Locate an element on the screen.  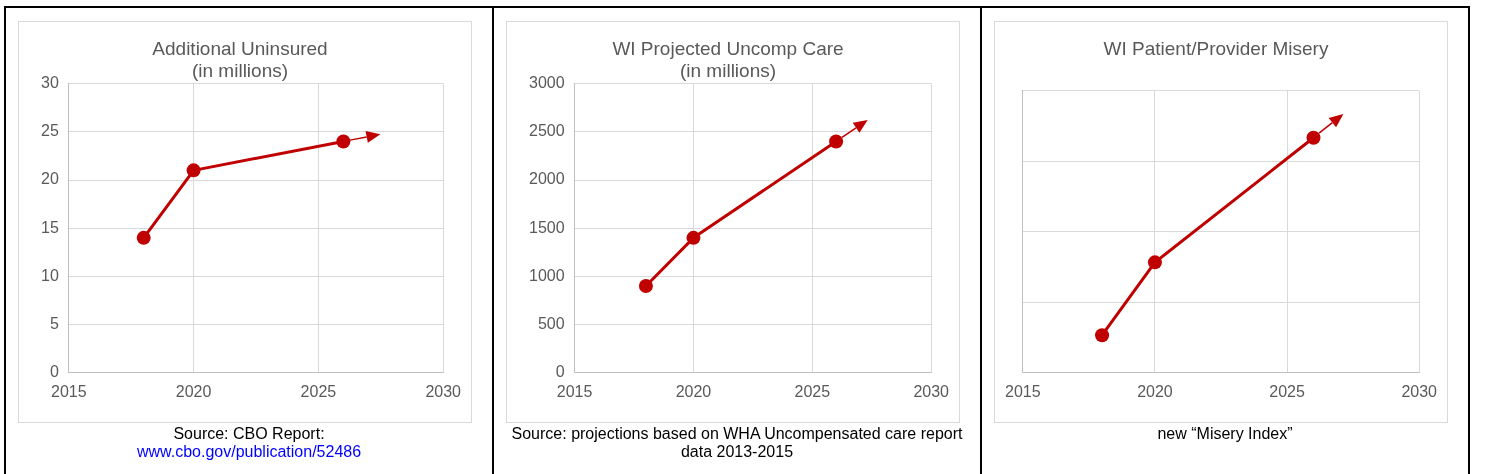
text: new “Misery Index” is located at coordinates (1225, 434).